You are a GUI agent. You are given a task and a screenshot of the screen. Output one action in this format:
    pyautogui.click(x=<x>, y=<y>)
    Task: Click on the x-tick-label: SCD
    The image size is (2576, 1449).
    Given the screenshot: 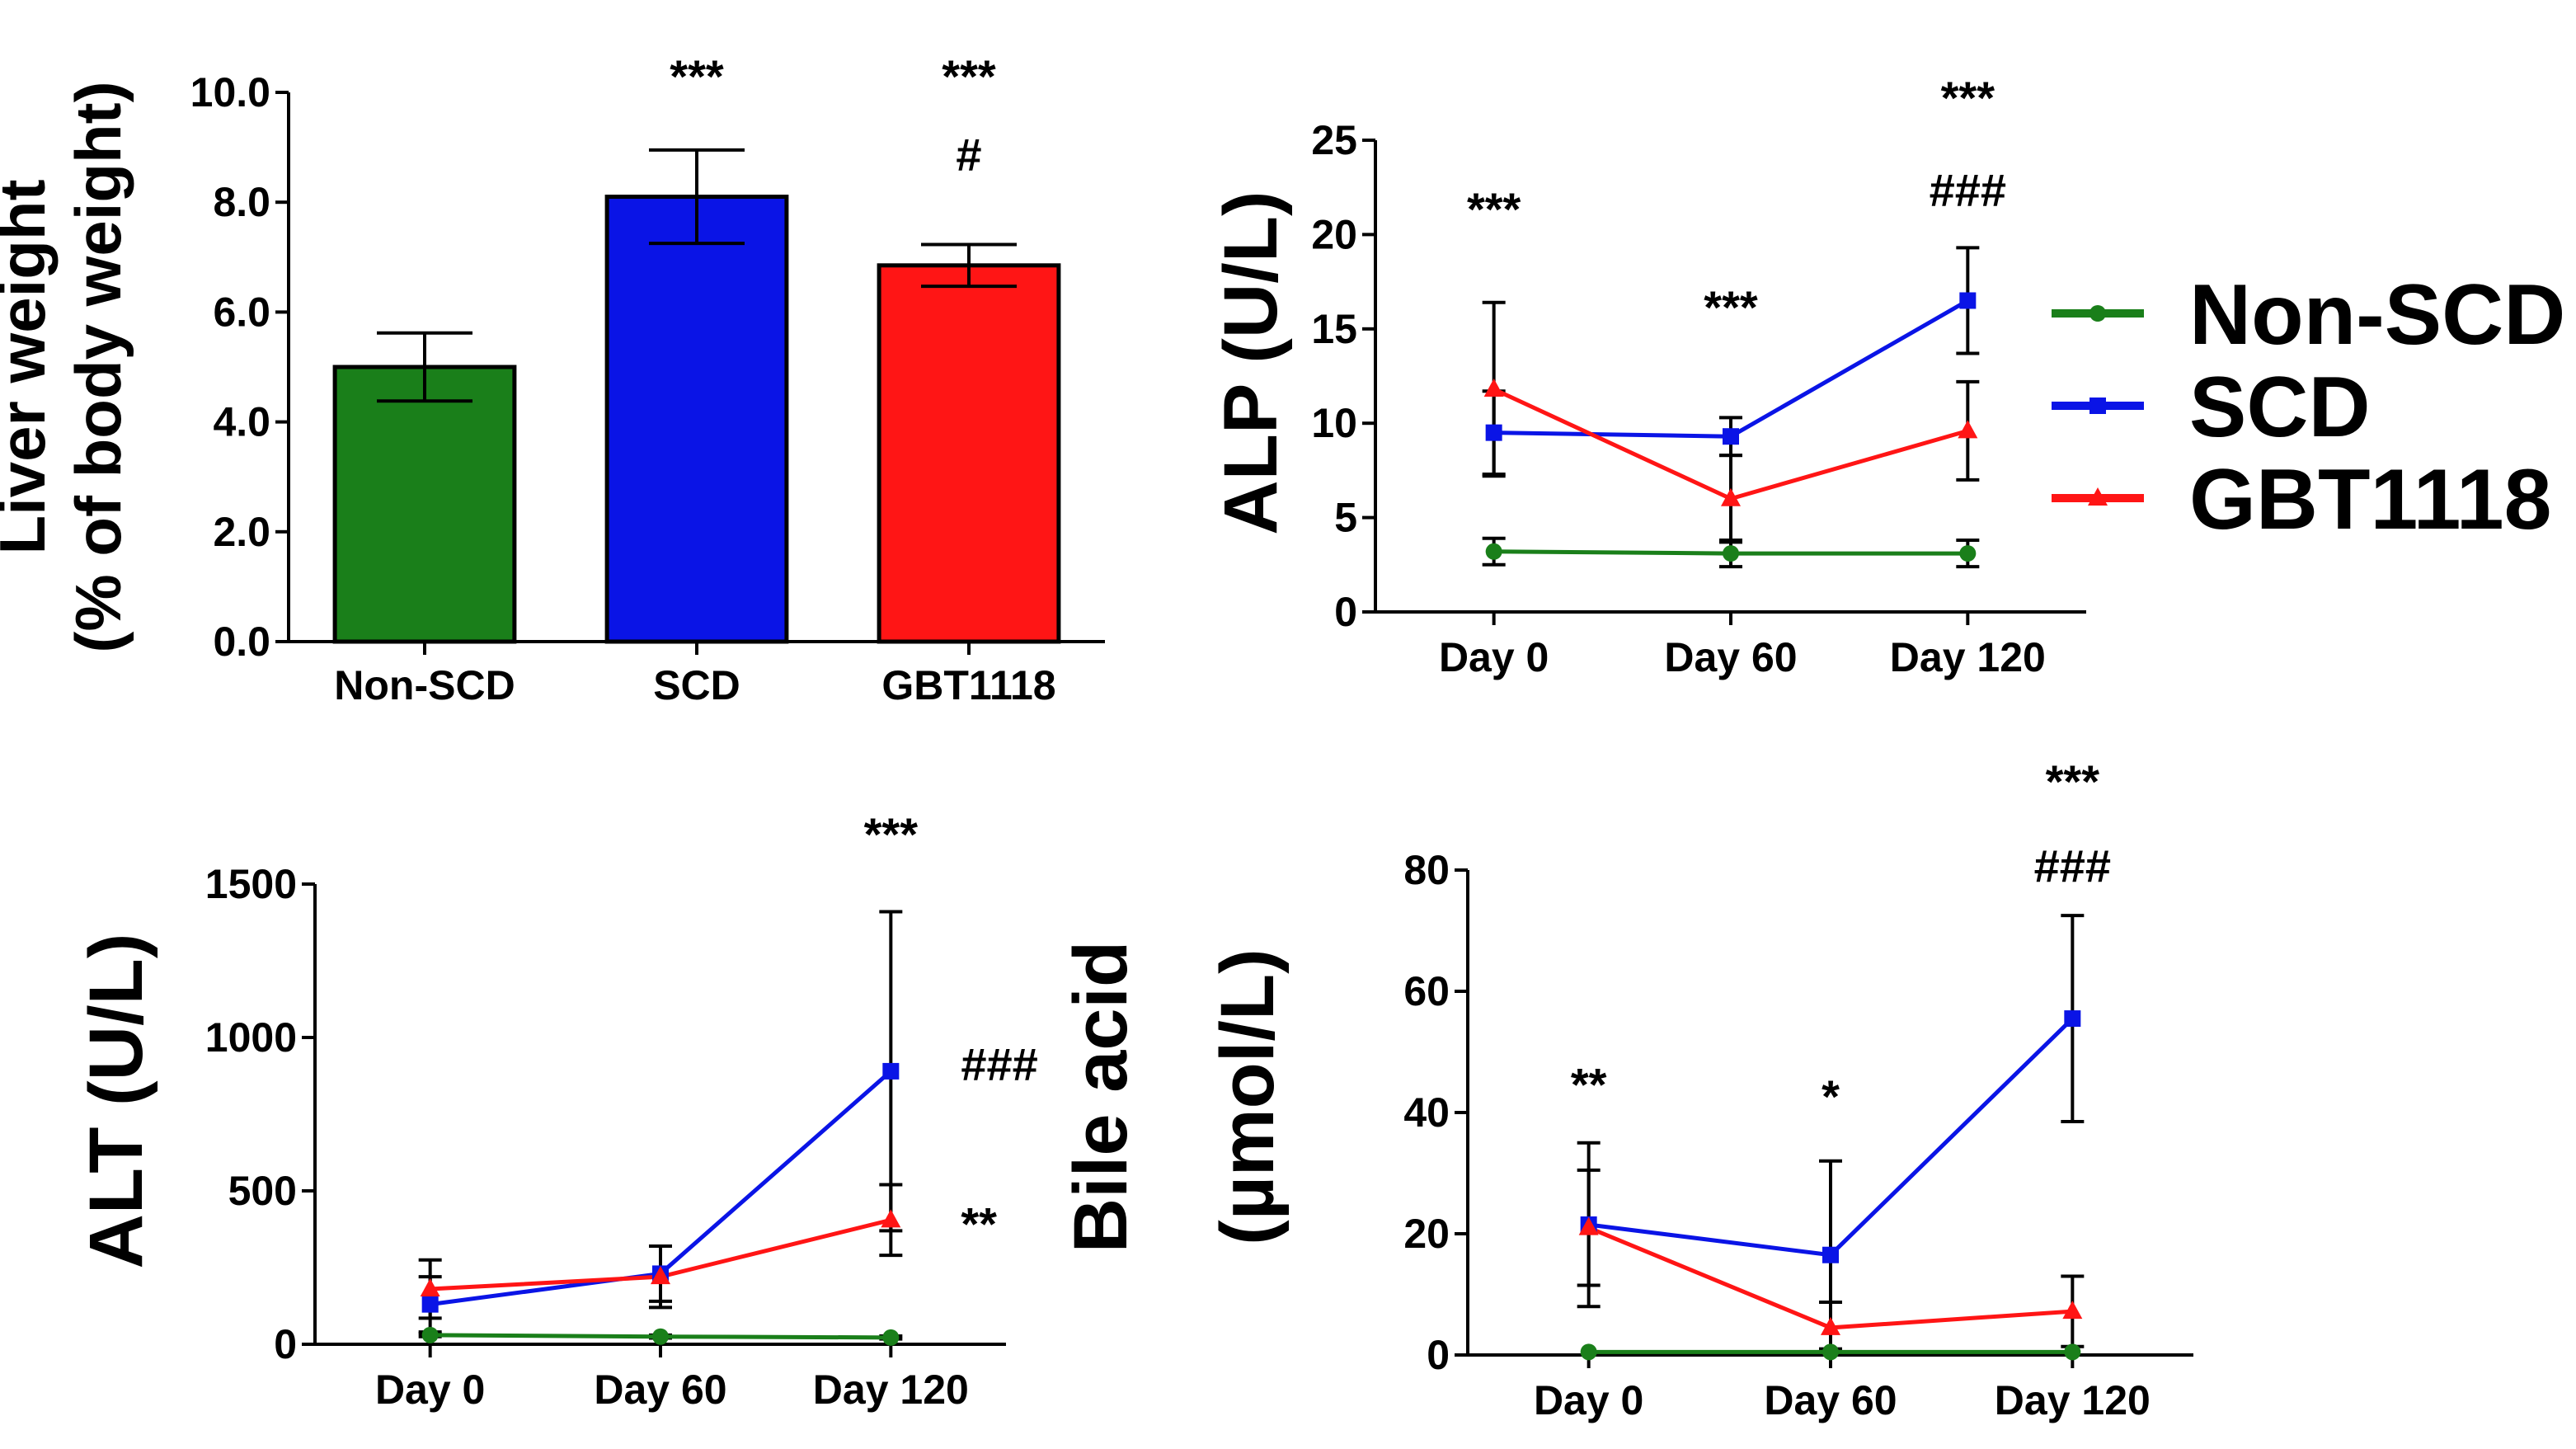 What is the action you would take?
    pyautogui.click(x=696, y=685)
    